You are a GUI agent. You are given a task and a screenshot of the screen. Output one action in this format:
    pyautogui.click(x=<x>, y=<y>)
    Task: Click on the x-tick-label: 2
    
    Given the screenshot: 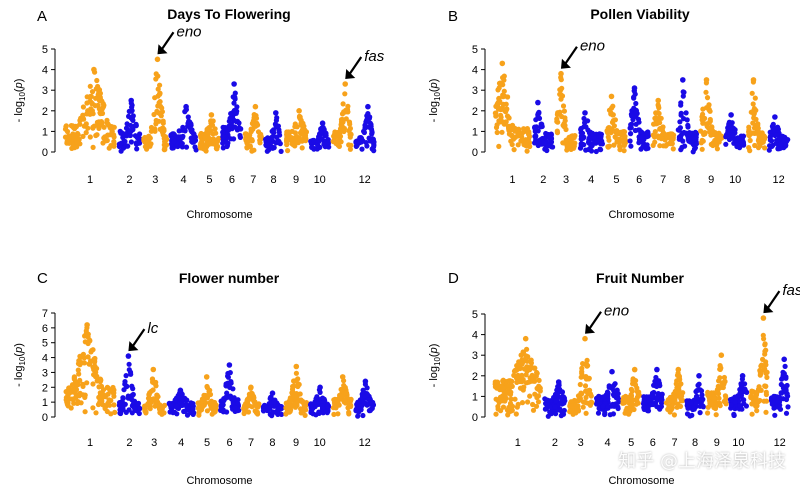 What is the action you would take?
    pyautogui.click(x=555, y=443)
    